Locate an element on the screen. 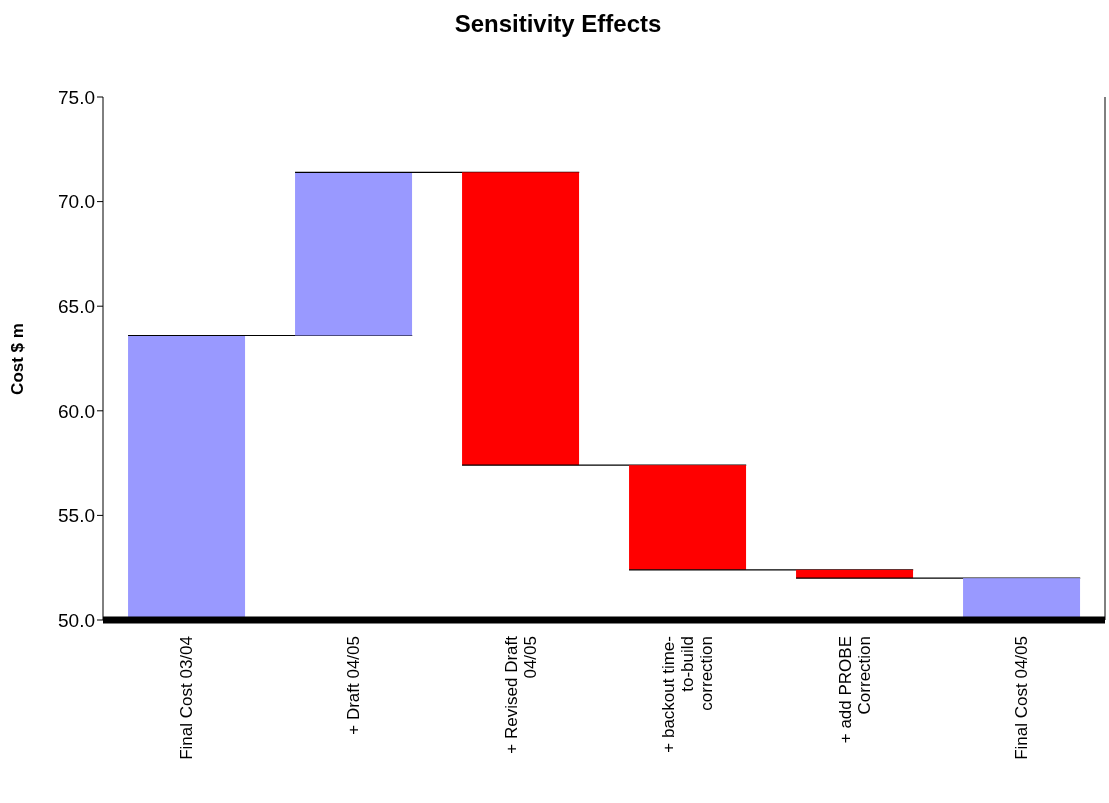 This screenshot has height=803, width=1109. x-tick-label: Final Cost 04/05 is located at coordinates (1022, 698).